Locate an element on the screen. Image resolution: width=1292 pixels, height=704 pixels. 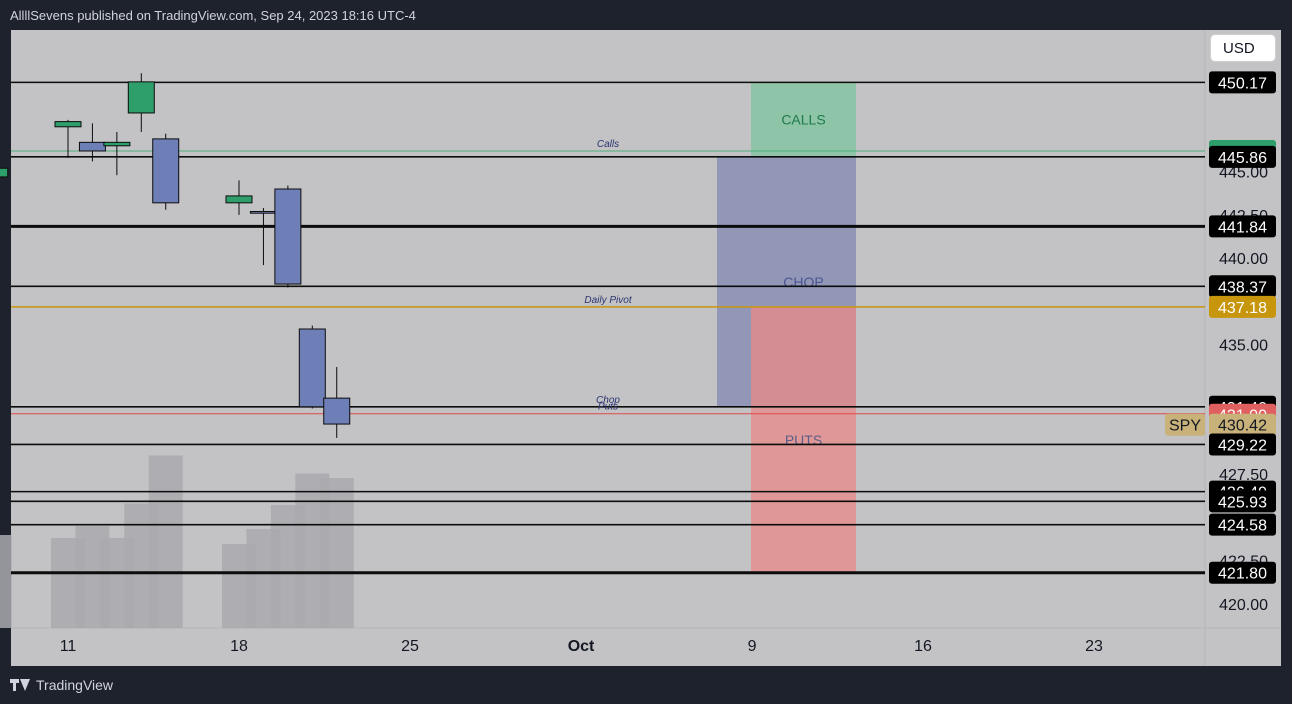
tradingview-logo-icon is located at coordinates (20, 685).